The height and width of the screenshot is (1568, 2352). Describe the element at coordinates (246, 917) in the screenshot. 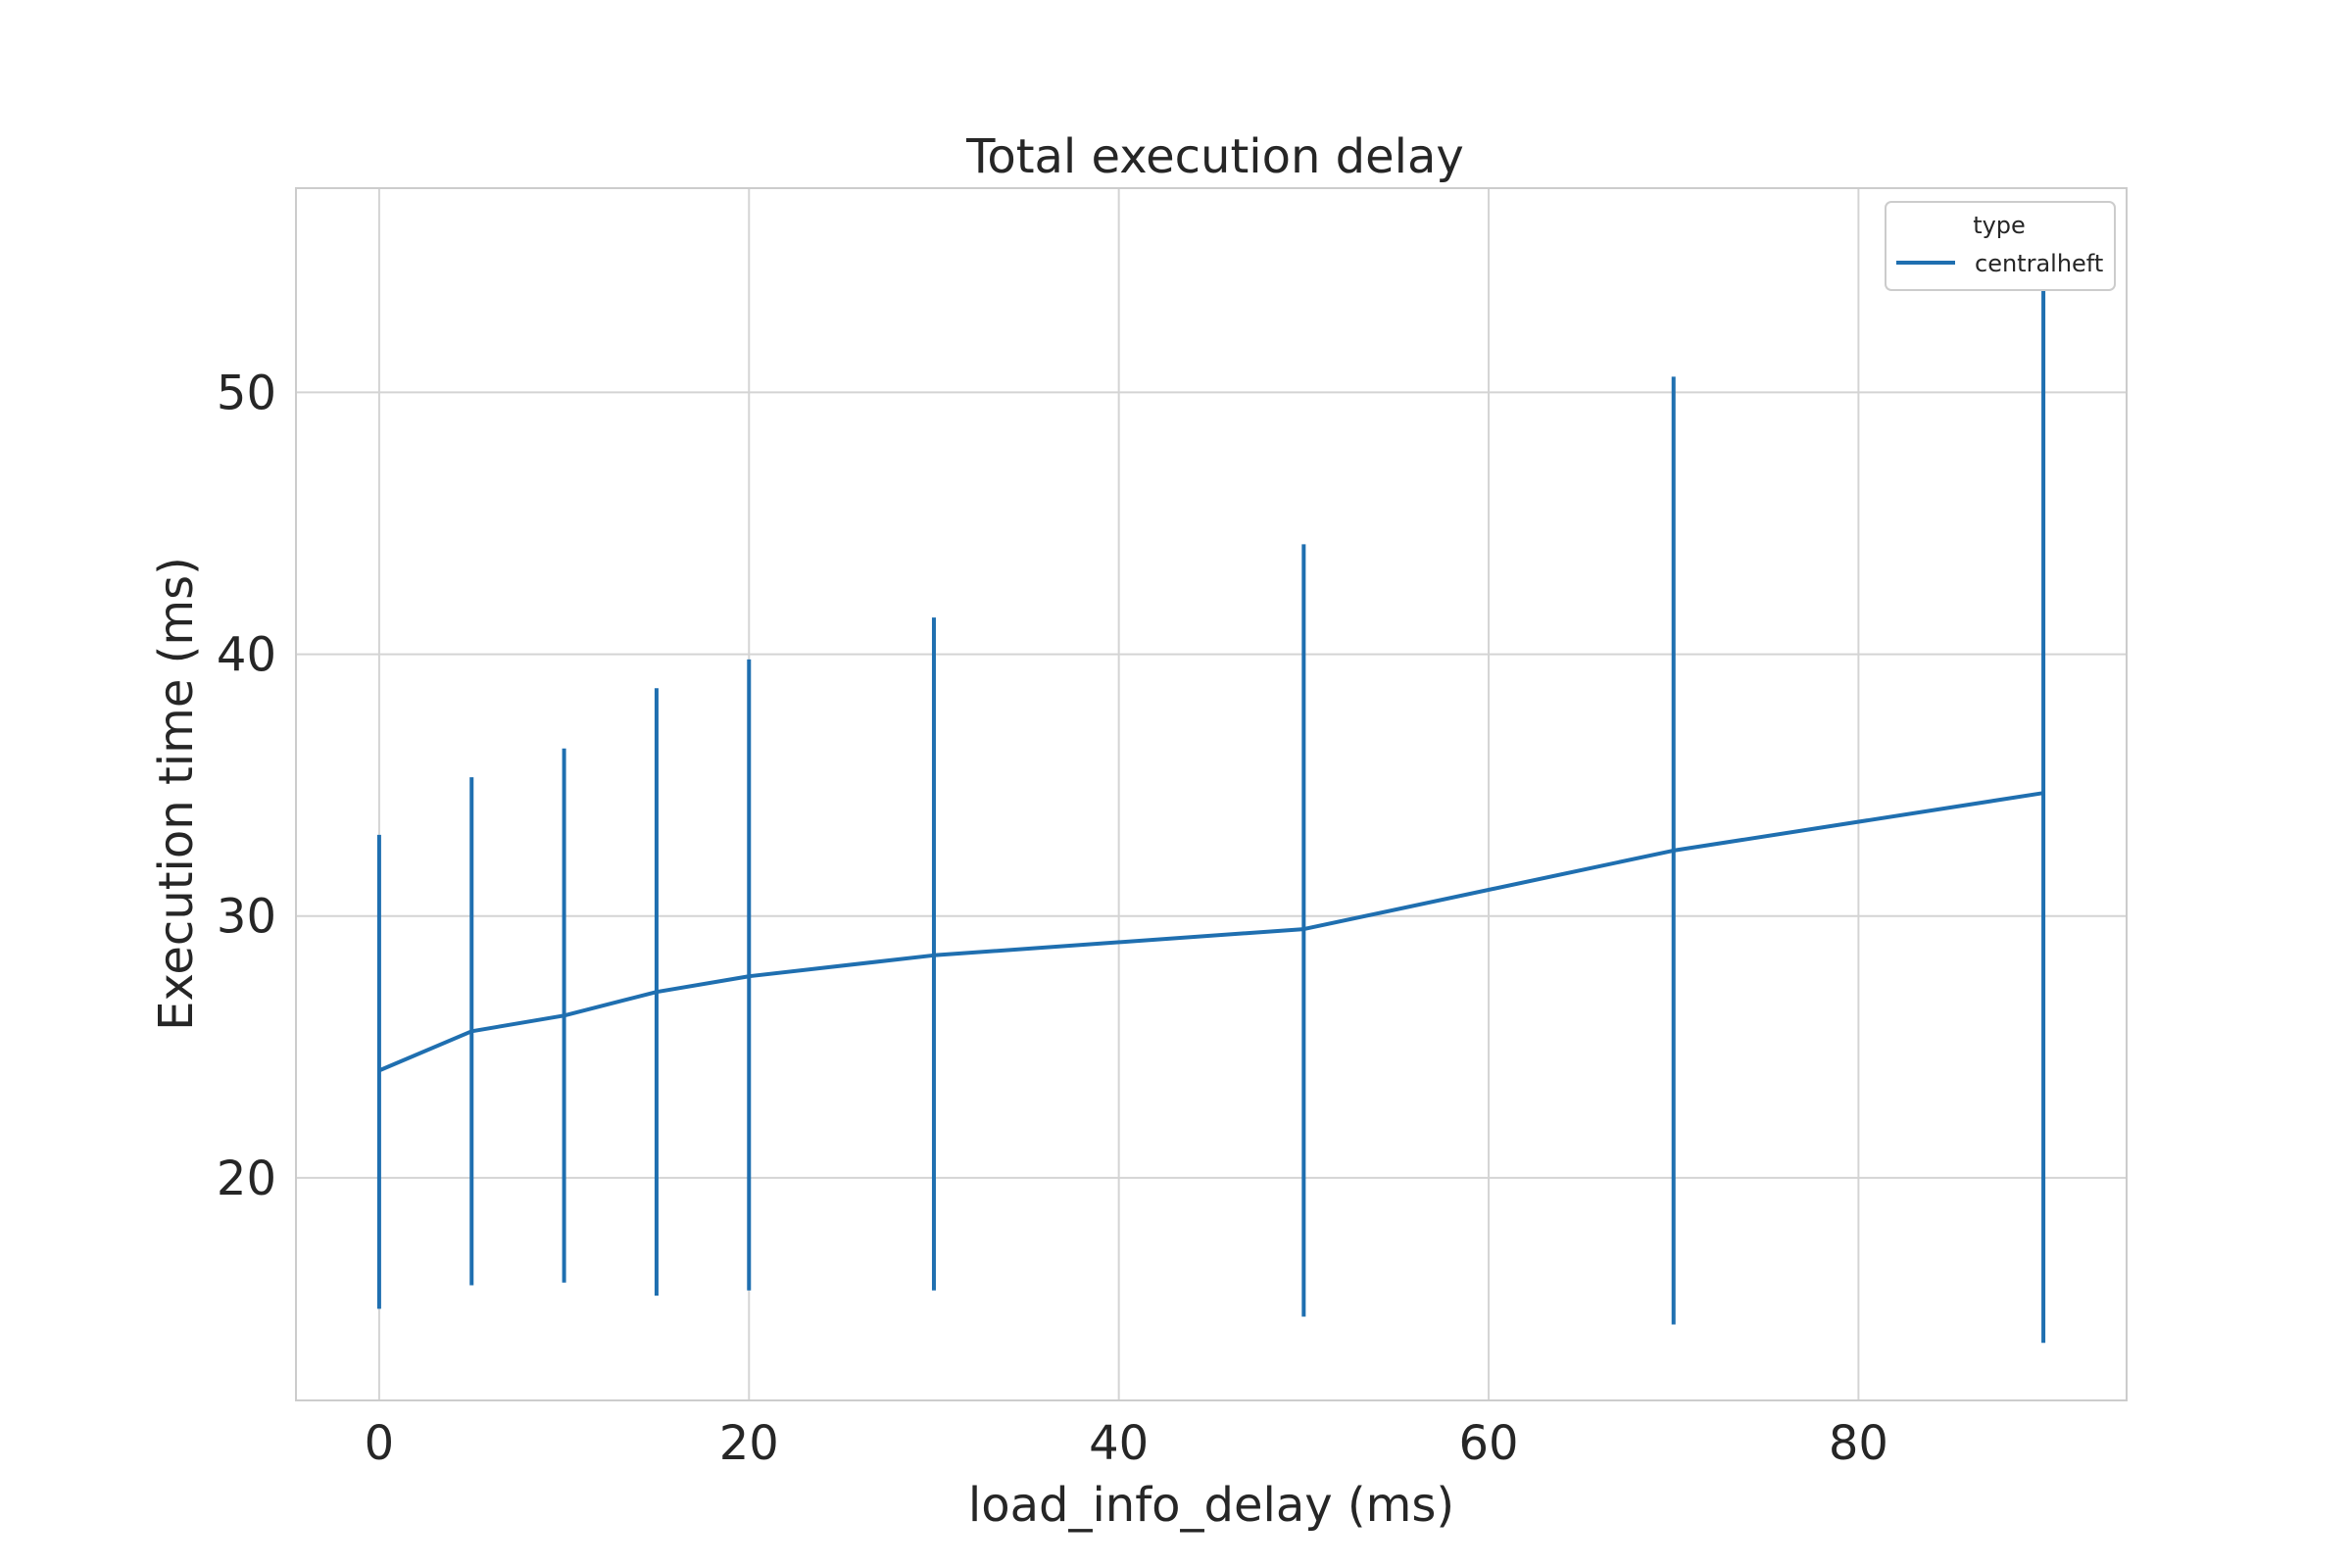

I see `y-tick-label: 30` at that location.